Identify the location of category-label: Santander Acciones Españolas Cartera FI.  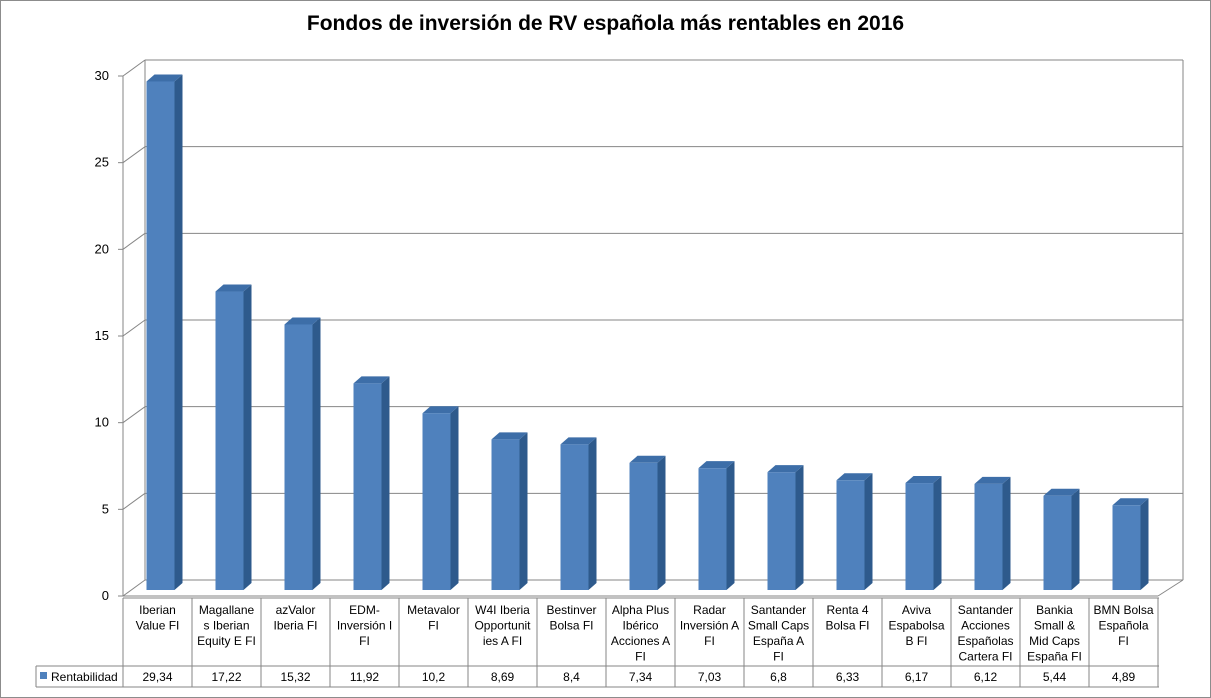
(985, 633).